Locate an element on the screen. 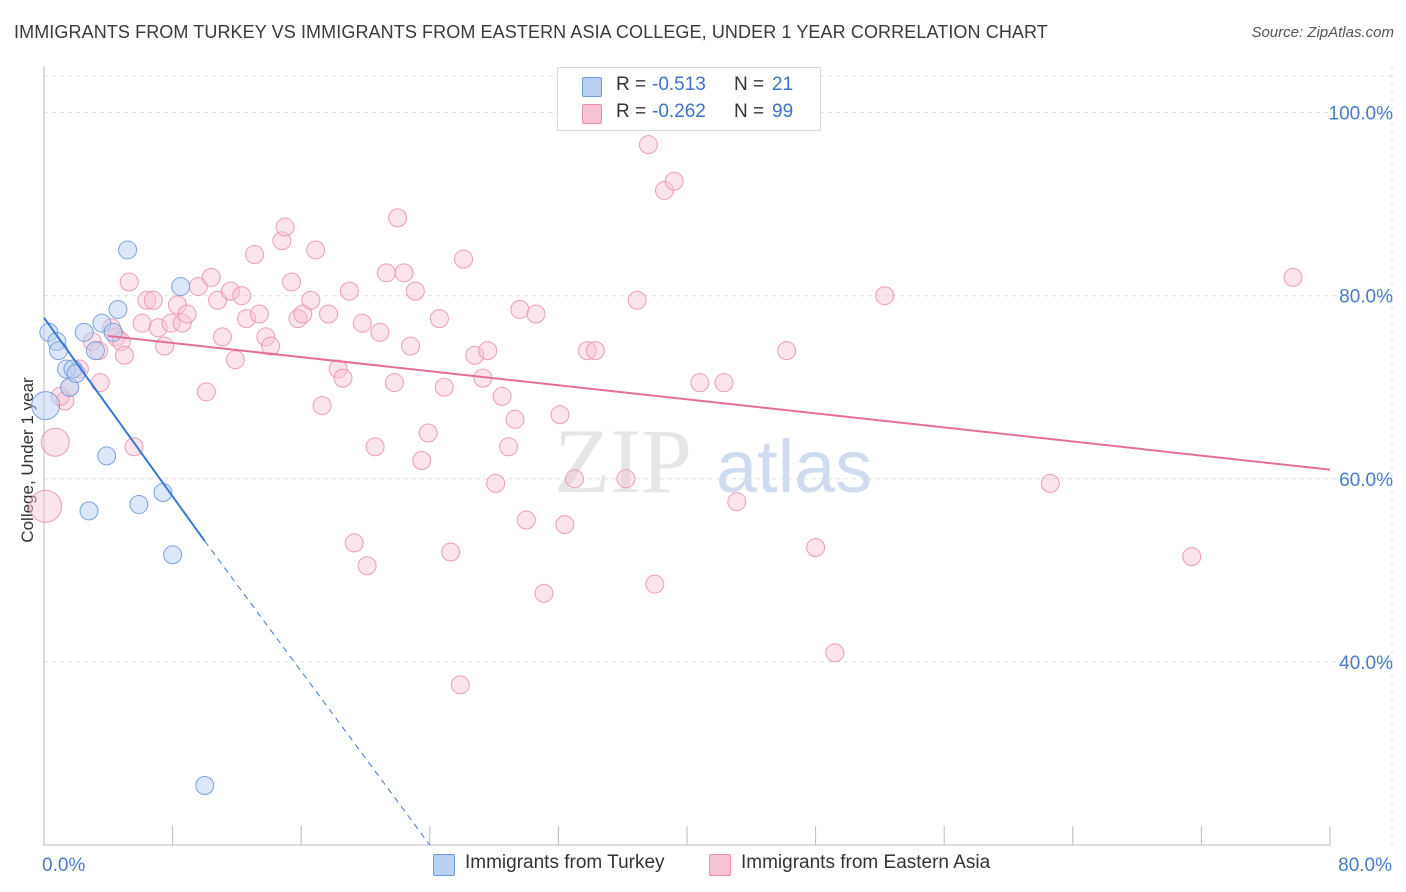 Image resolution: width=1406 pixels, height=892 pixels. legend-n-value: 21 is located at coordinates (783, 84).